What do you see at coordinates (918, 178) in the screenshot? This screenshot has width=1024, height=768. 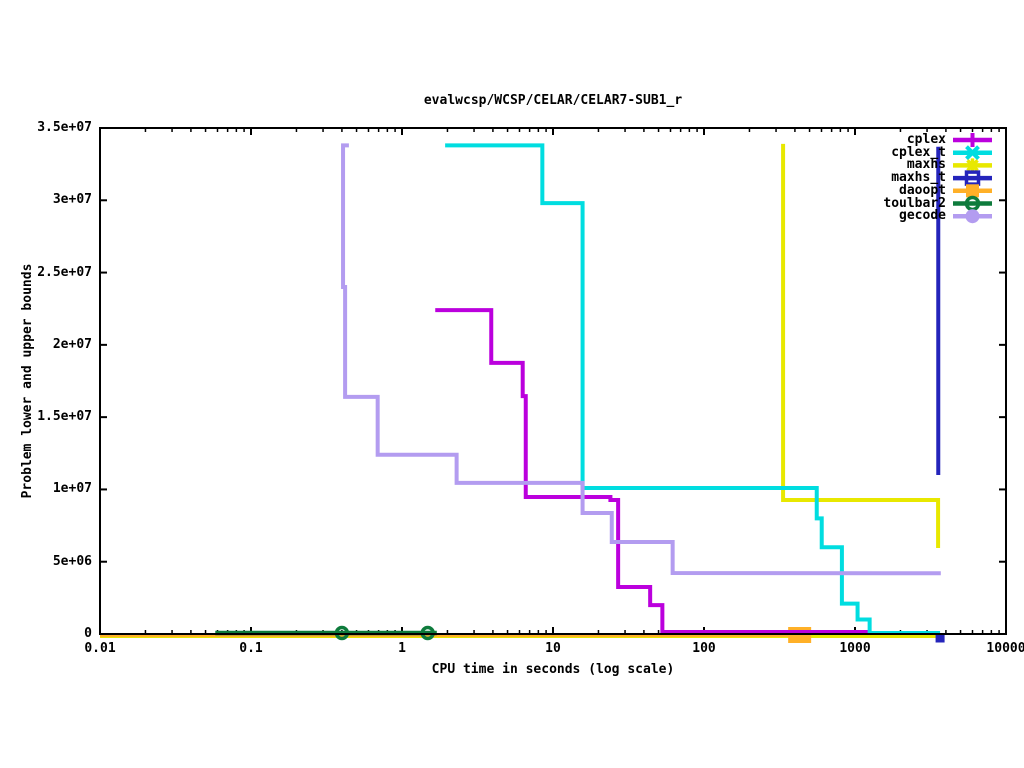 I see `legend-label-maxhs_t: maxhs_t` at bounding box center [918, 178].